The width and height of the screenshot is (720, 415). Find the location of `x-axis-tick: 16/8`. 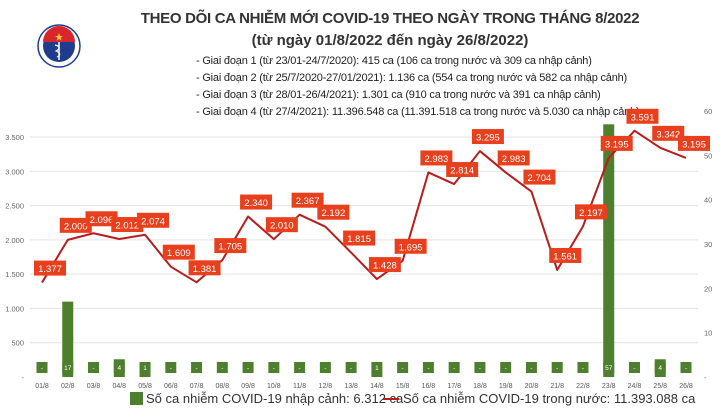

x-axis-tick: 16/8 is located at coordinates (429, 386).